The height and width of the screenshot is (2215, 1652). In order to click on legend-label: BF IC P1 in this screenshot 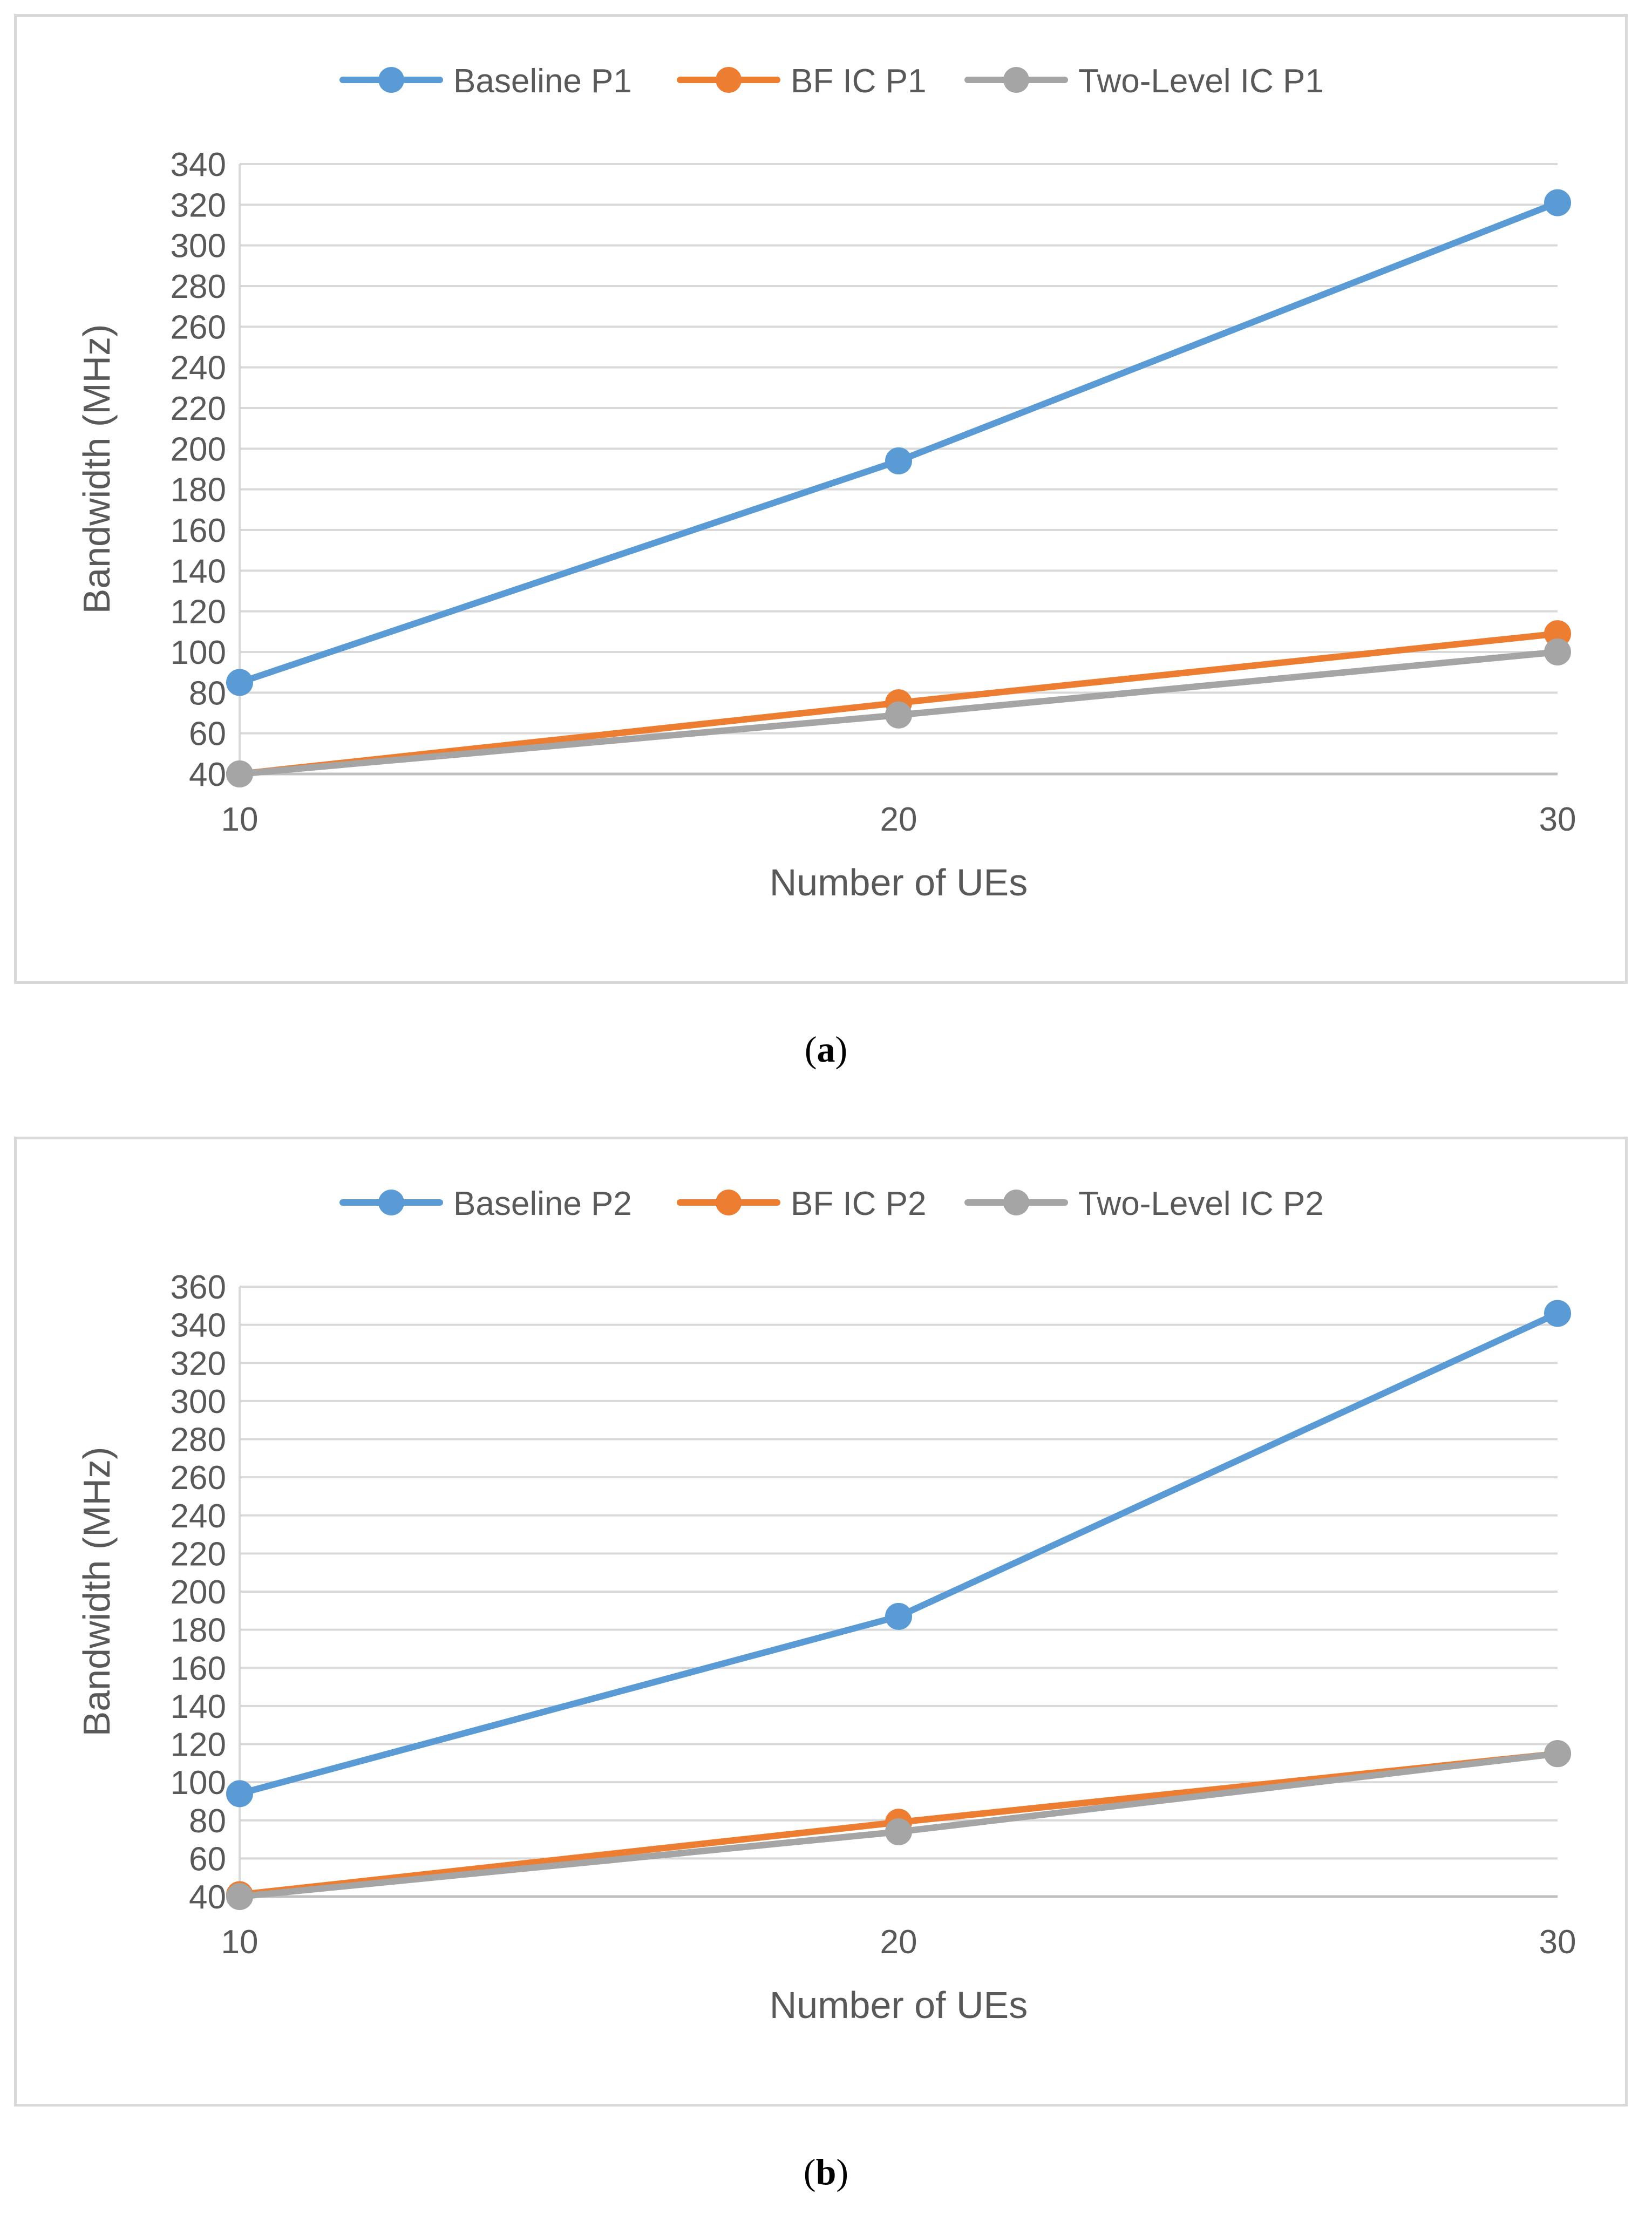, I will do `click(859, 81)`.